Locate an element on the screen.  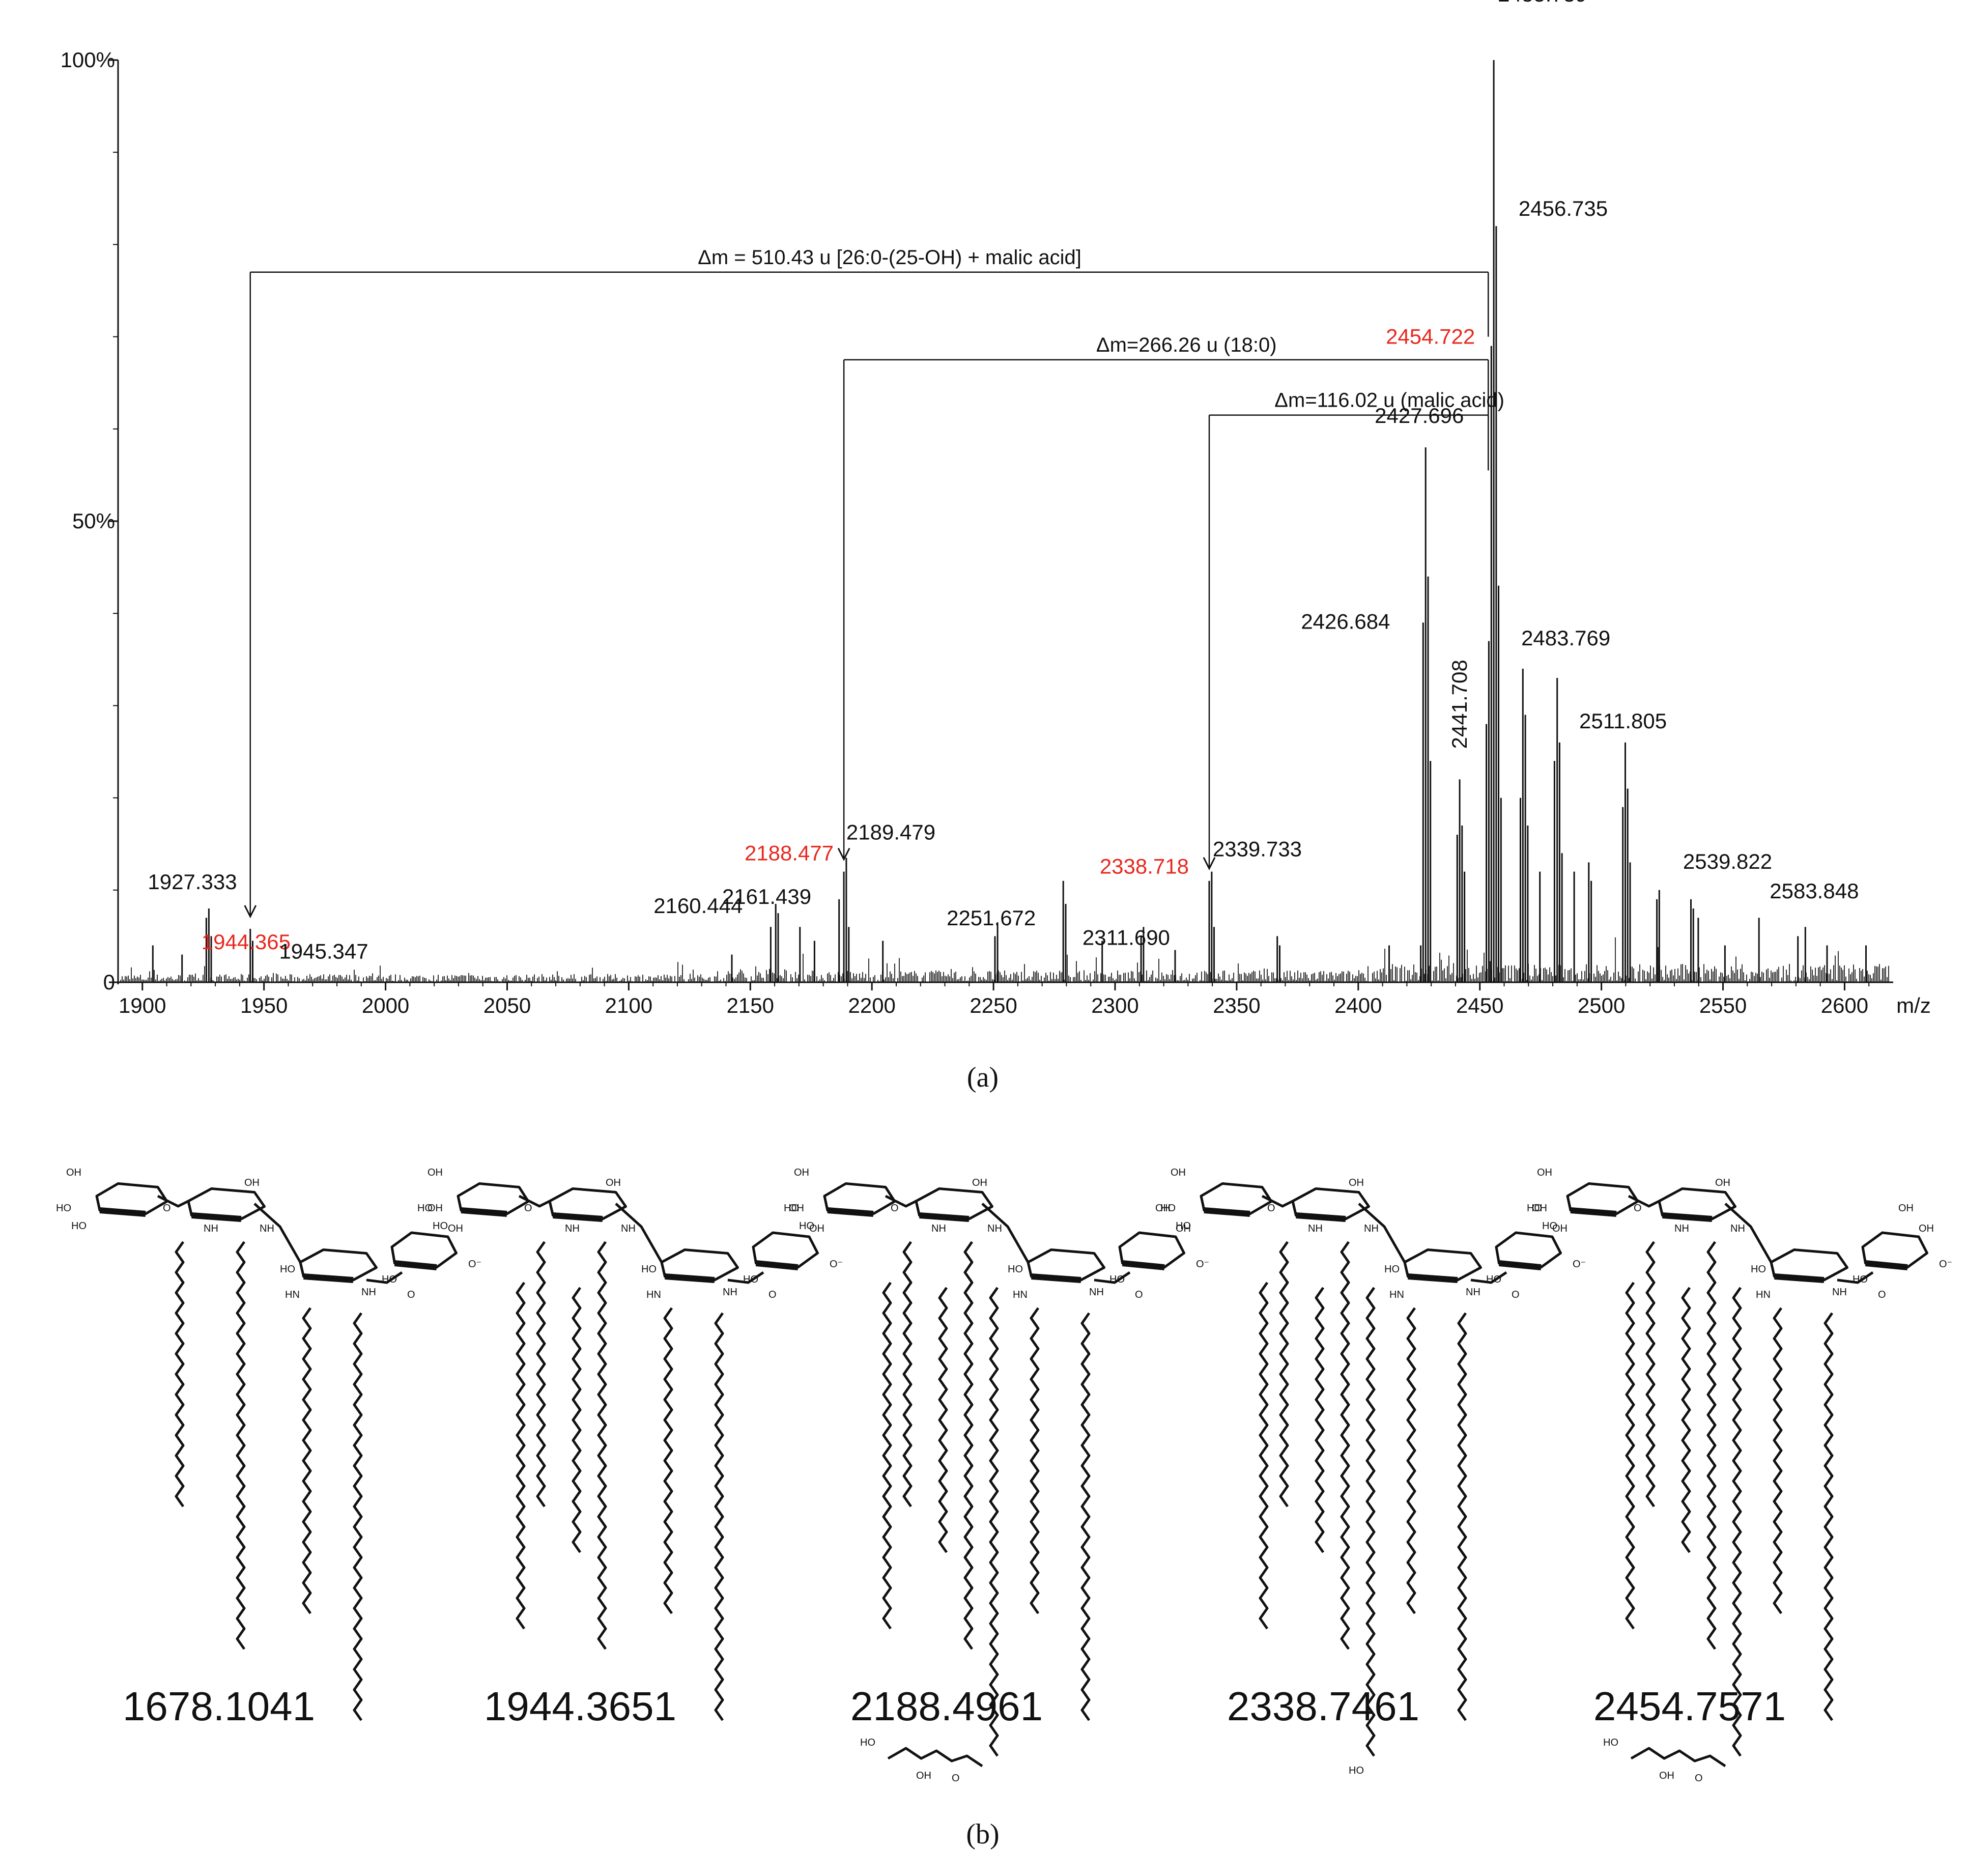
hn-label: HN is located at coordinates (1020, 1294).